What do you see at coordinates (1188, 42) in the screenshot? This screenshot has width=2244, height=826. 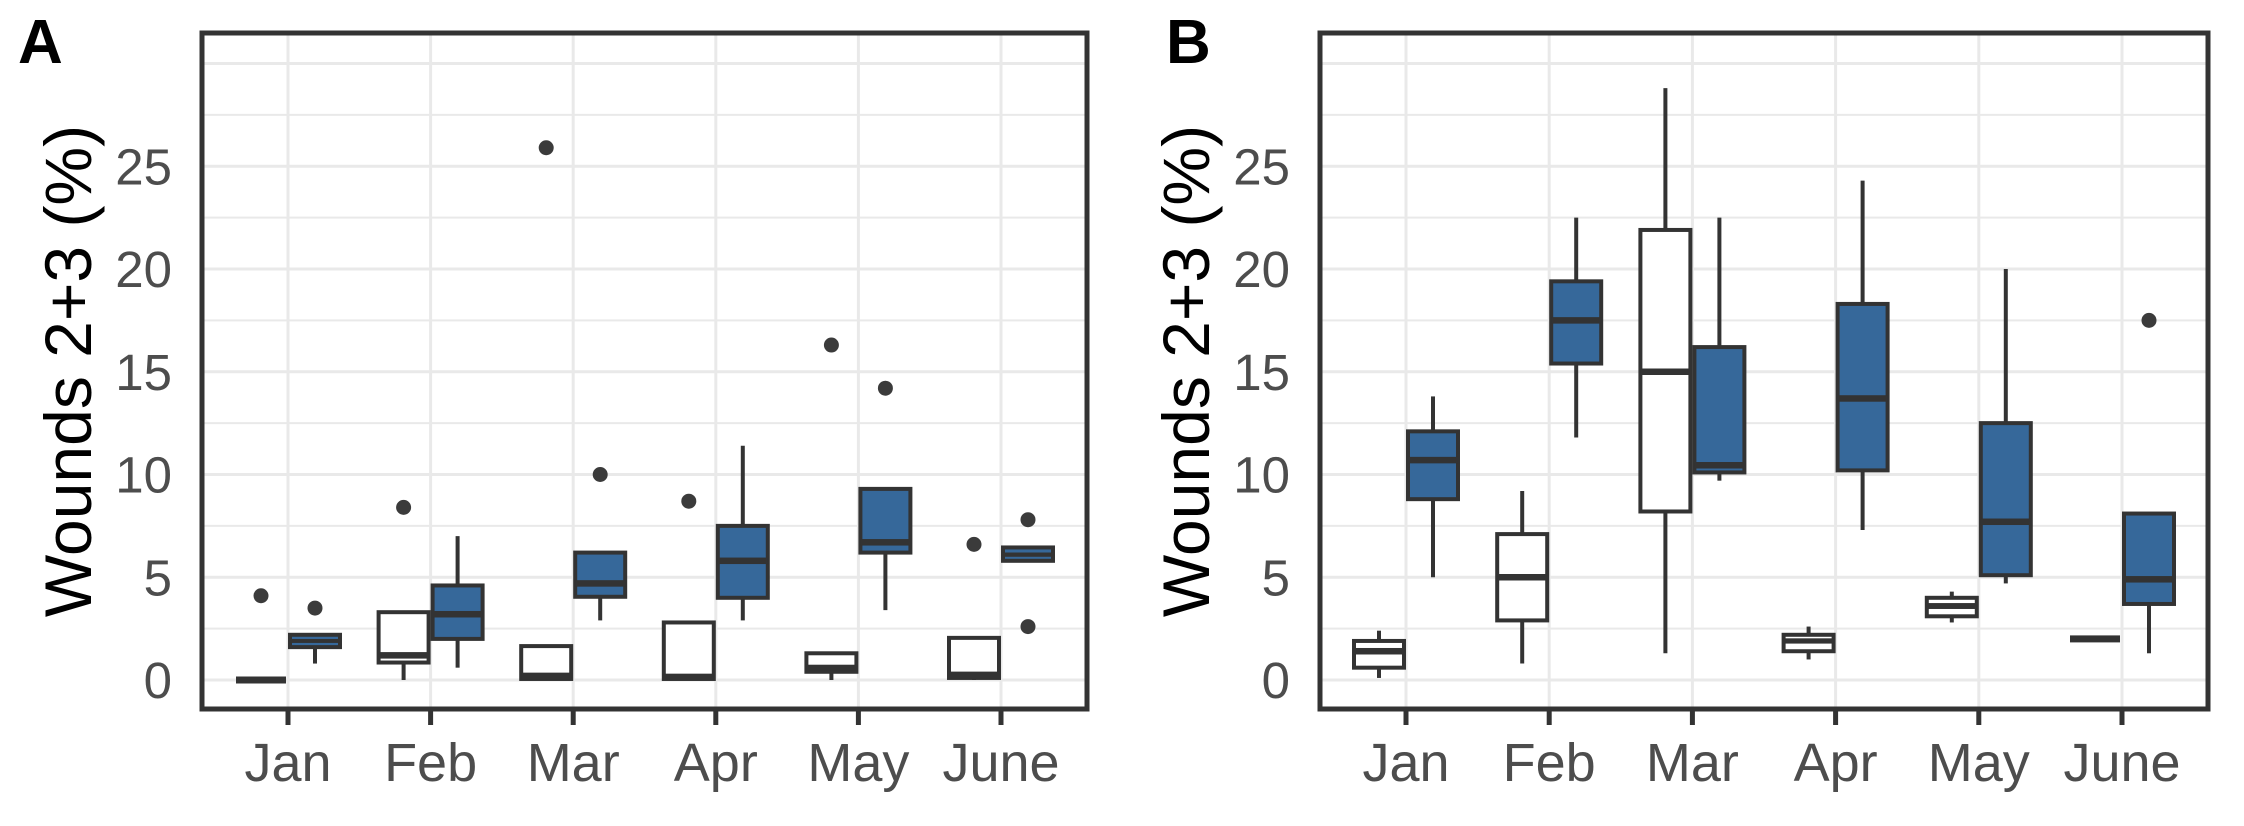 I see `panel-b-letter: B` at bounding box center [1188, 42].